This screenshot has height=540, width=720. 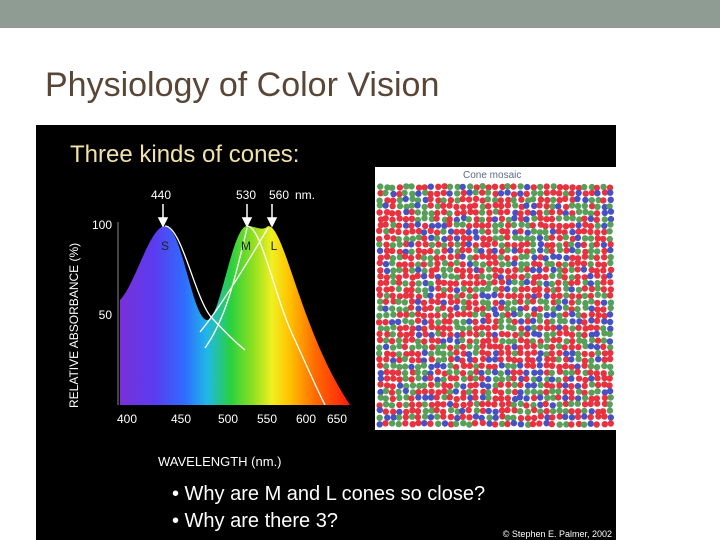 I want to click on x-tick-label: 650, so click(x=337, y=419).